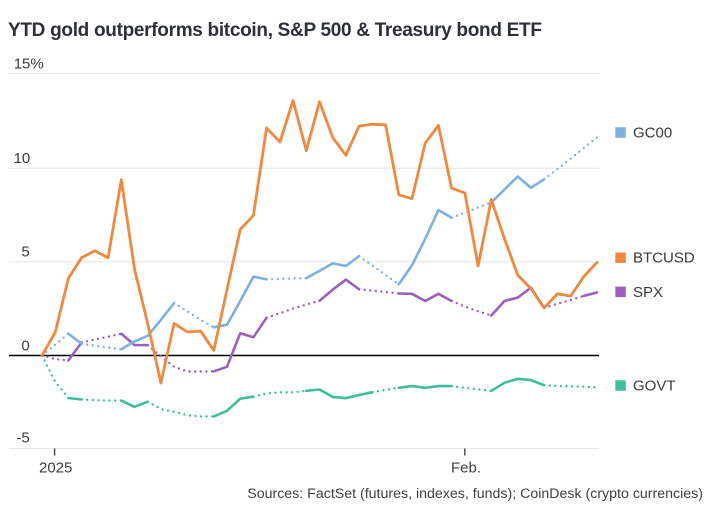 Image resolution: width=709 pixels, height=512 pixels. What do you see at coordinates (22, 158) in the screenshot?
I see `svg-text: 10` at bounding box center [22, 158].